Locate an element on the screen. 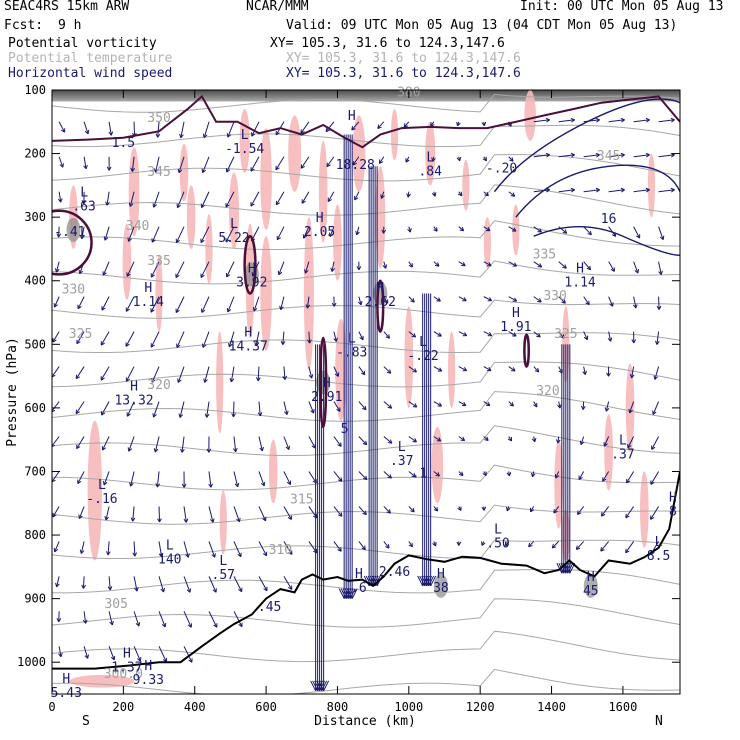  x-tick-label: 1200 is located at coordinates (480, 707).